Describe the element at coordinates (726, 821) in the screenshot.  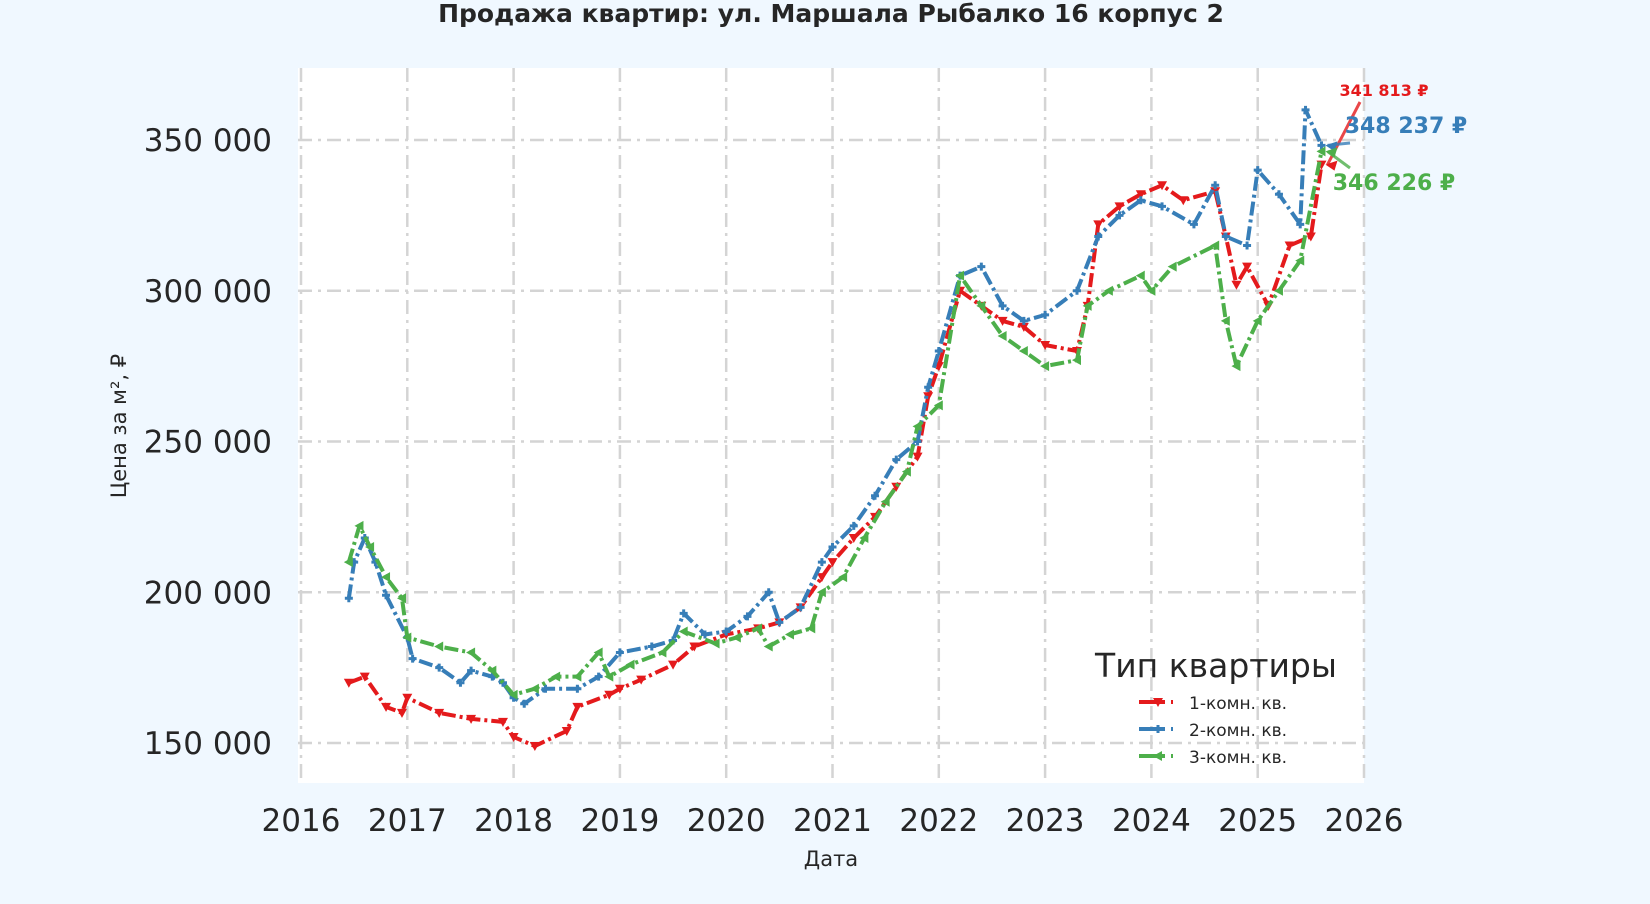
I see `x-tick-label: 2020` at that location.